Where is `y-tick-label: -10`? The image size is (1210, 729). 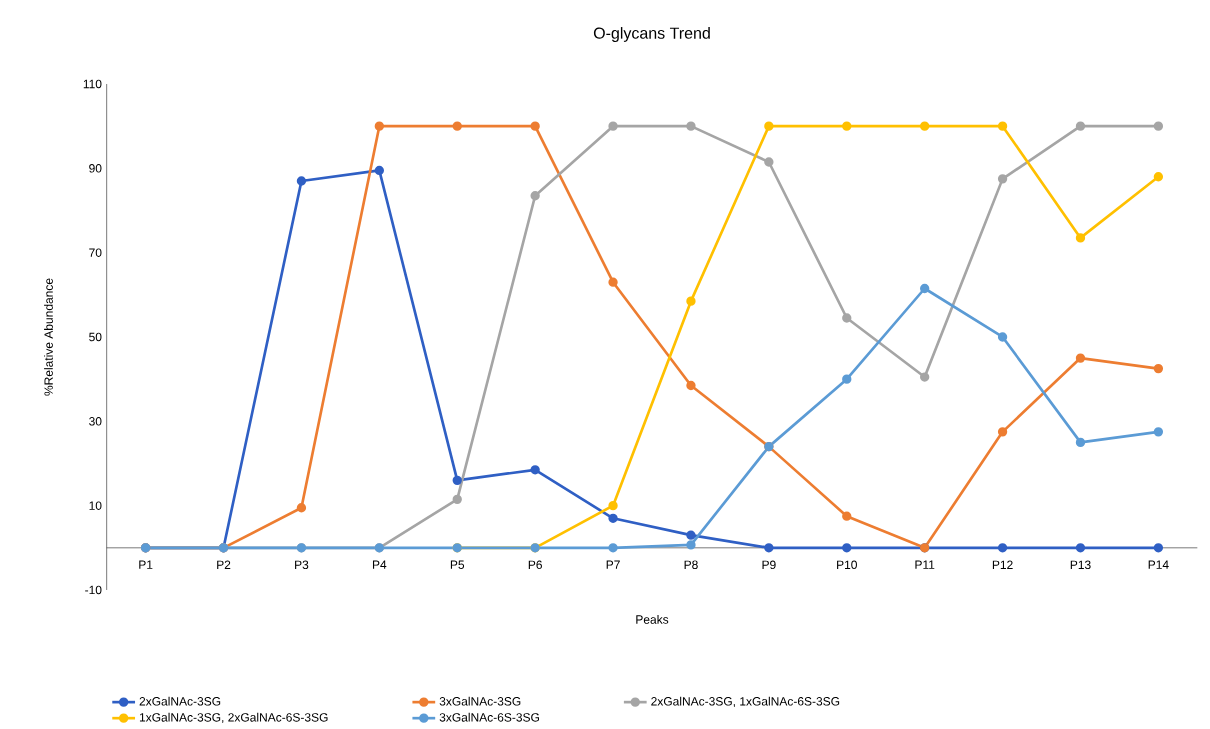 y-tick-label: -10 is located at coordinates (93, 590).